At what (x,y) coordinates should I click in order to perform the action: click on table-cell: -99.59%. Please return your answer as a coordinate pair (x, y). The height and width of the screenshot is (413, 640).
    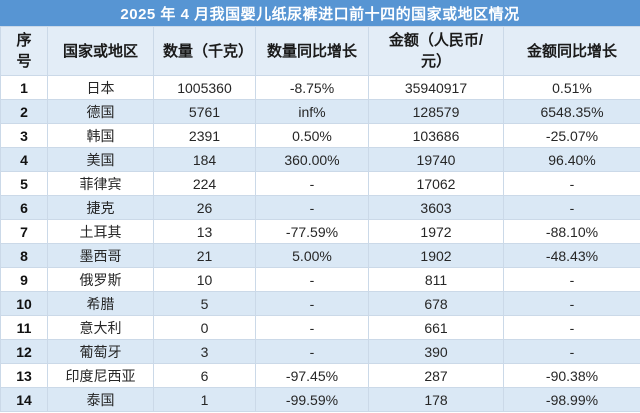
    Looking at the image, I should click on (312, 399).